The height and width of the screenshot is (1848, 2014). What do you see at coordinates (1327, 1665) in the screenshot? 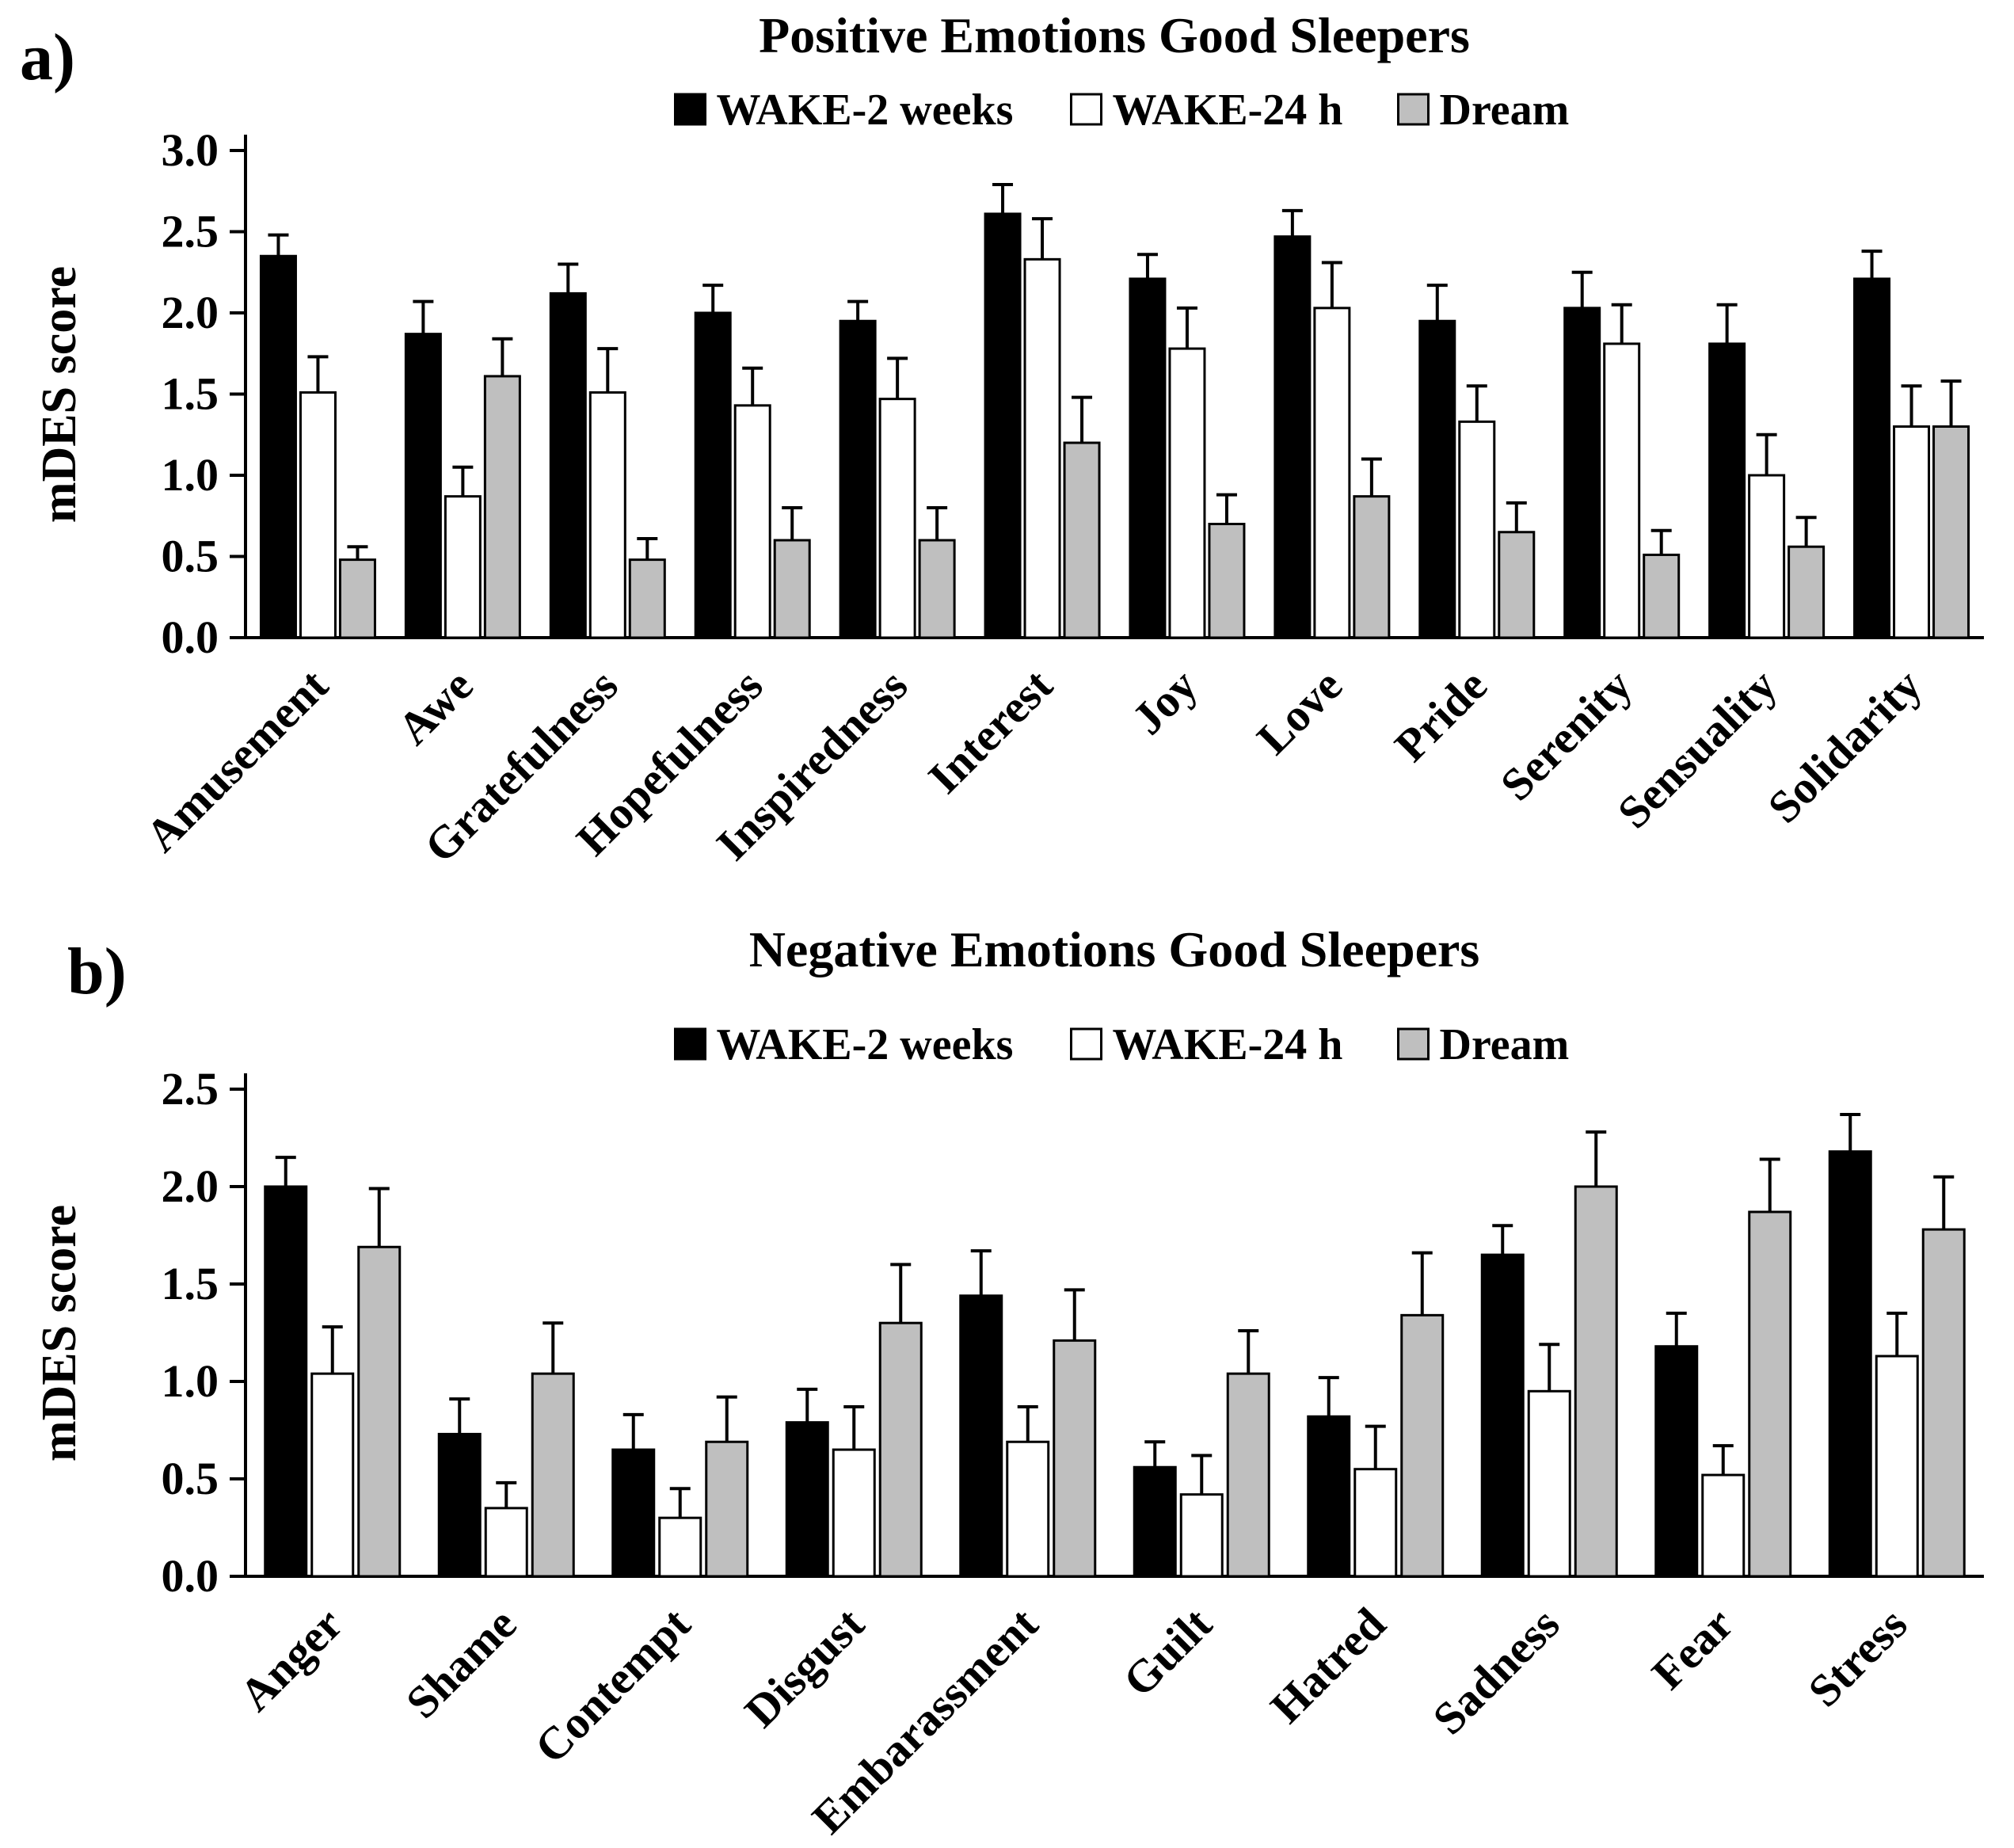
I see `x-tick-label: Hatred` at bounding box center [1327, 1665].